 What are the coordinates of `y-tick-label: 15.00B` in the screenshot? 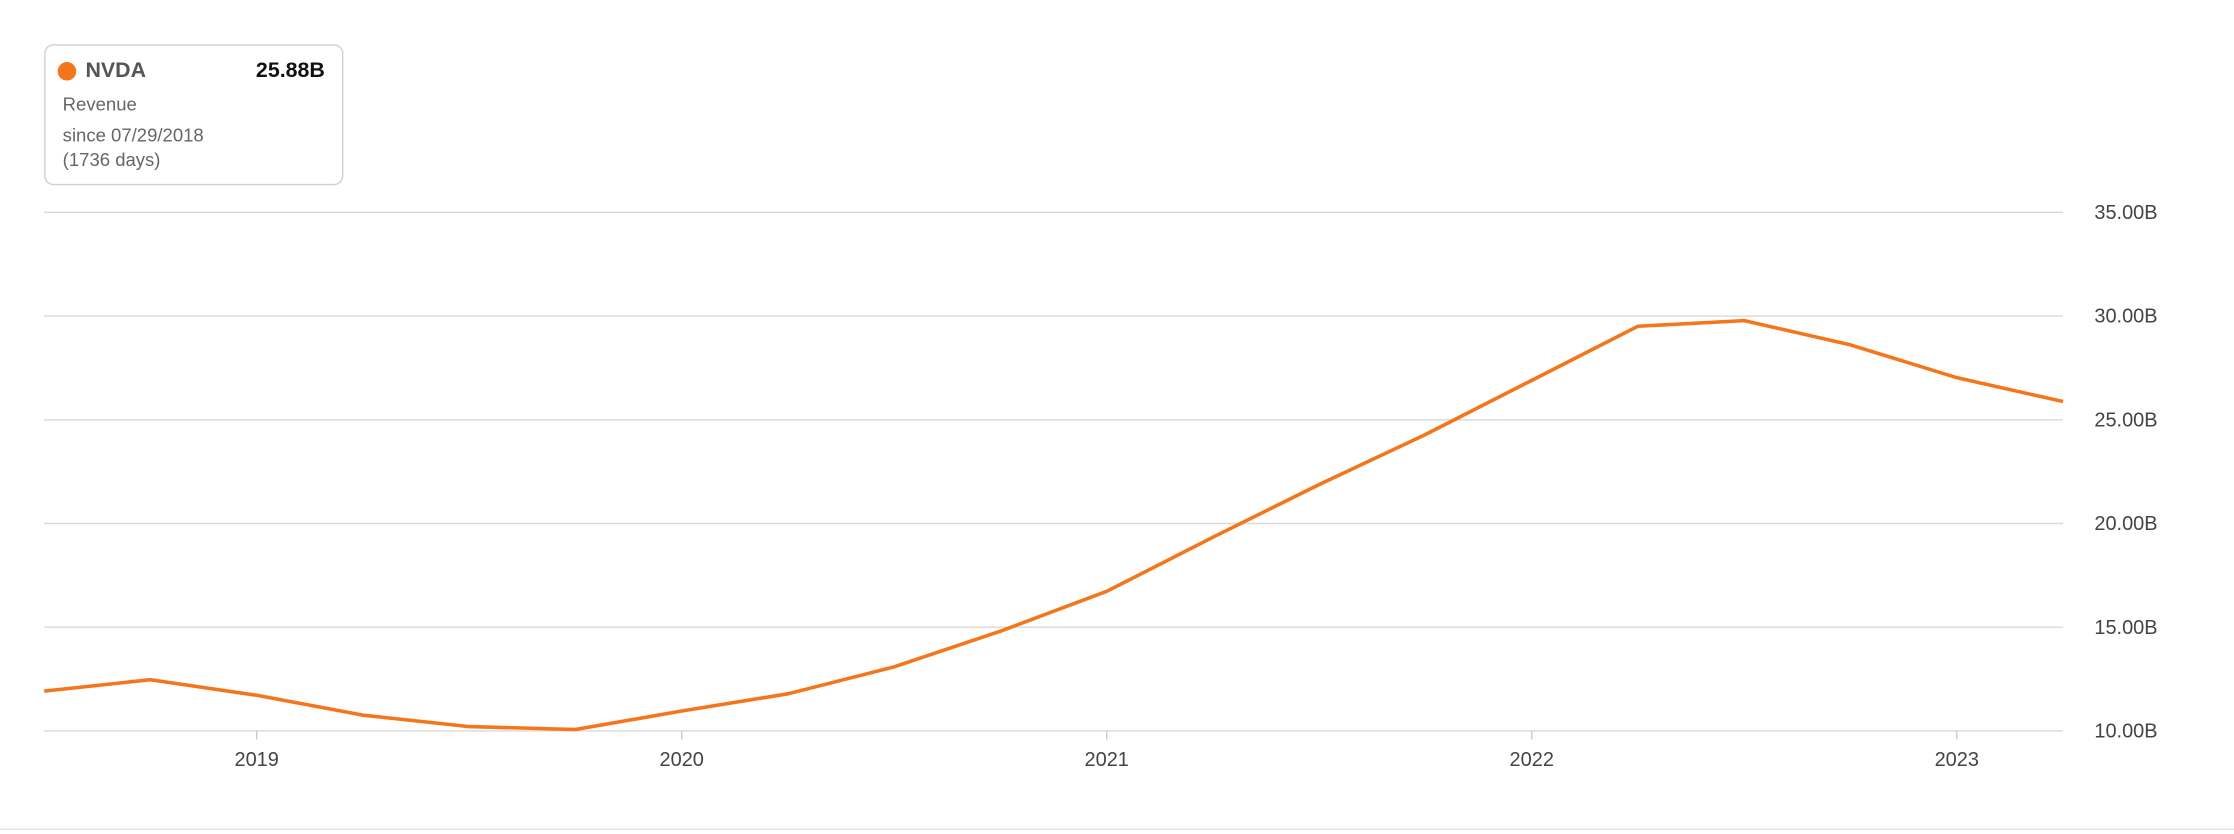 It's located at (2125, 628).